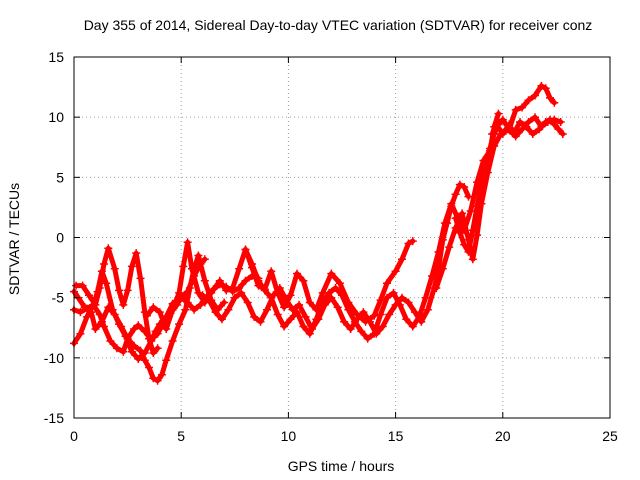 The width and height of the screenshot is (640, 480). Describe the element at coordinates (58, 298) in the screenshot. I see `y-tick-label: -5` at that location.